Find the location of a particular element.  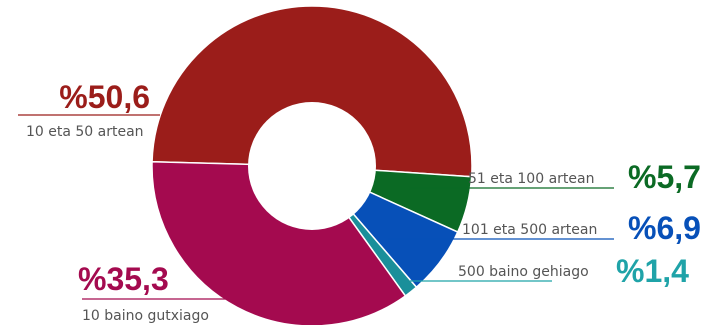

slice-value-101-500: %6,9 is located at coordinates (664, 228).